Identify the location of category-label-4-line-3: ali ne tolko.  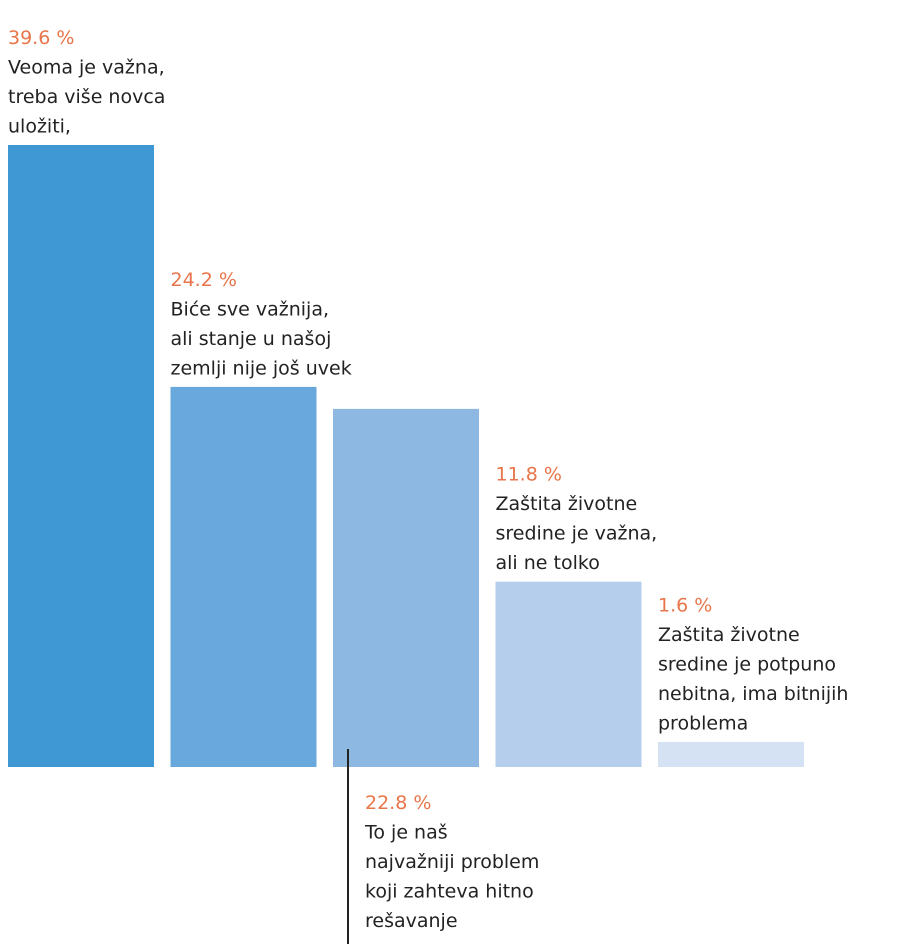
(548, 563).